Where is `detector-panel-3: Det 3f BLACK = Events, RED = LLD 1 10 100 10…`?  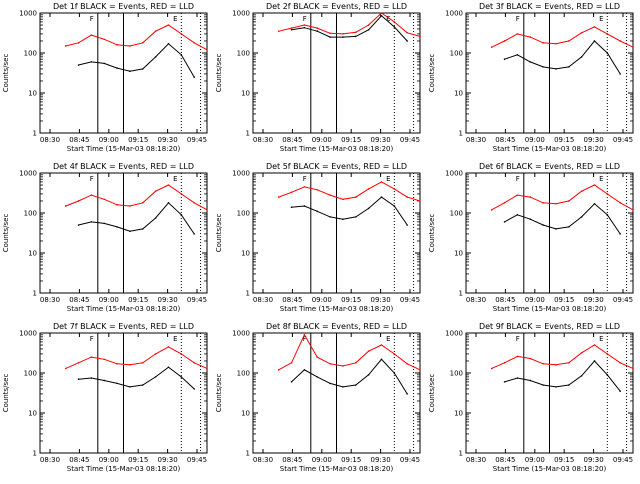 detector-panel-3: Det 3f BLACK = Events, RED = LLD 1 10 100 10… is located at coordinates (531, 77).